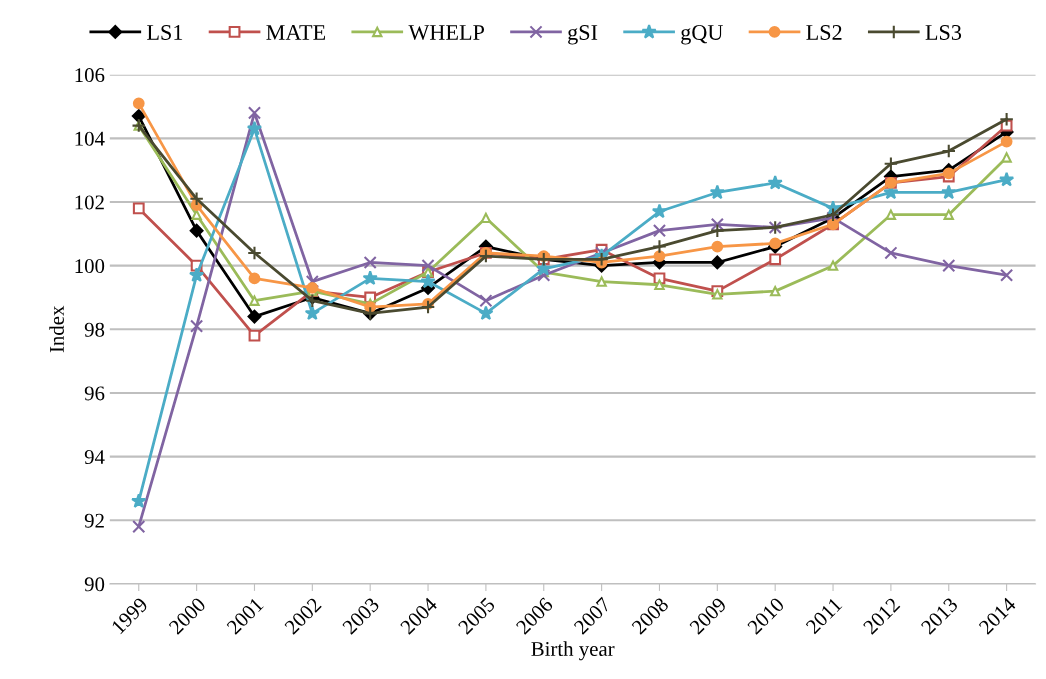  Describe the element at coordinates (90, 266) in the screenshot. I see `y-tick-label: 100` at that location.